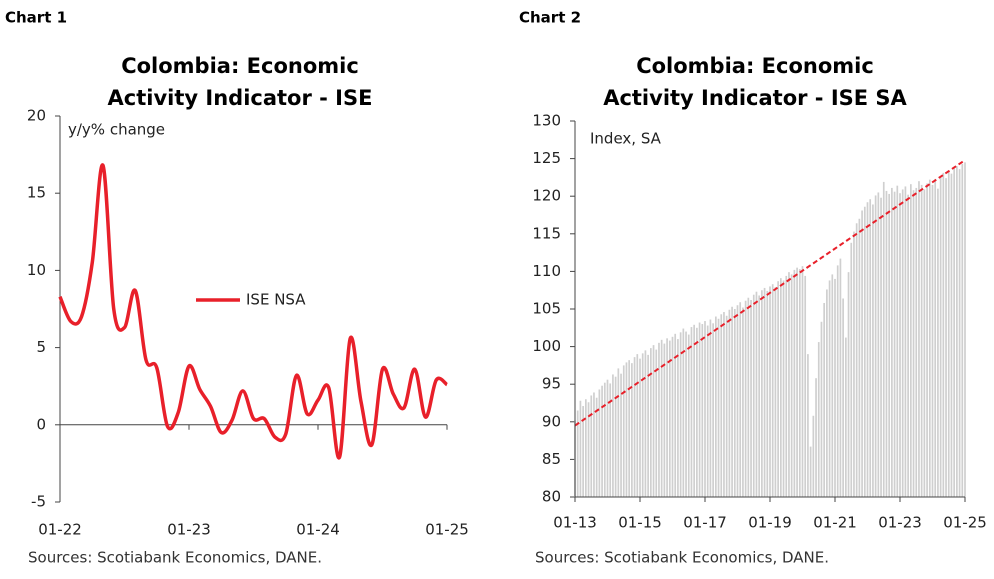 Image resolution: width=994 pixels, height=579 pixels. What do you see at coordinates (755, 98) in the screenshot?
I see `chart-title: Activity Indicator - ISE SA` at bounding box center [755, 98].